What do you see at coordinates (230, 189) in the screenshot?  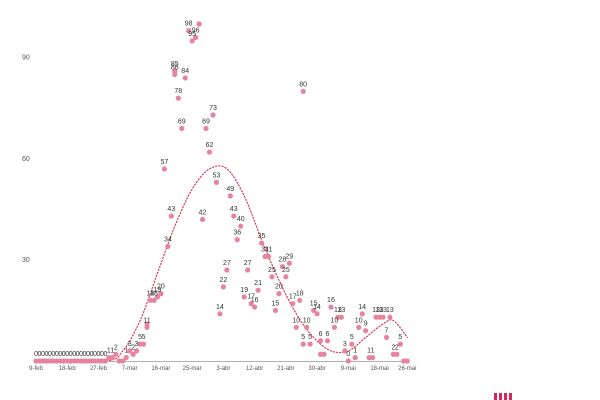 I see `data-label: 49` at bounding box center [230, 189].